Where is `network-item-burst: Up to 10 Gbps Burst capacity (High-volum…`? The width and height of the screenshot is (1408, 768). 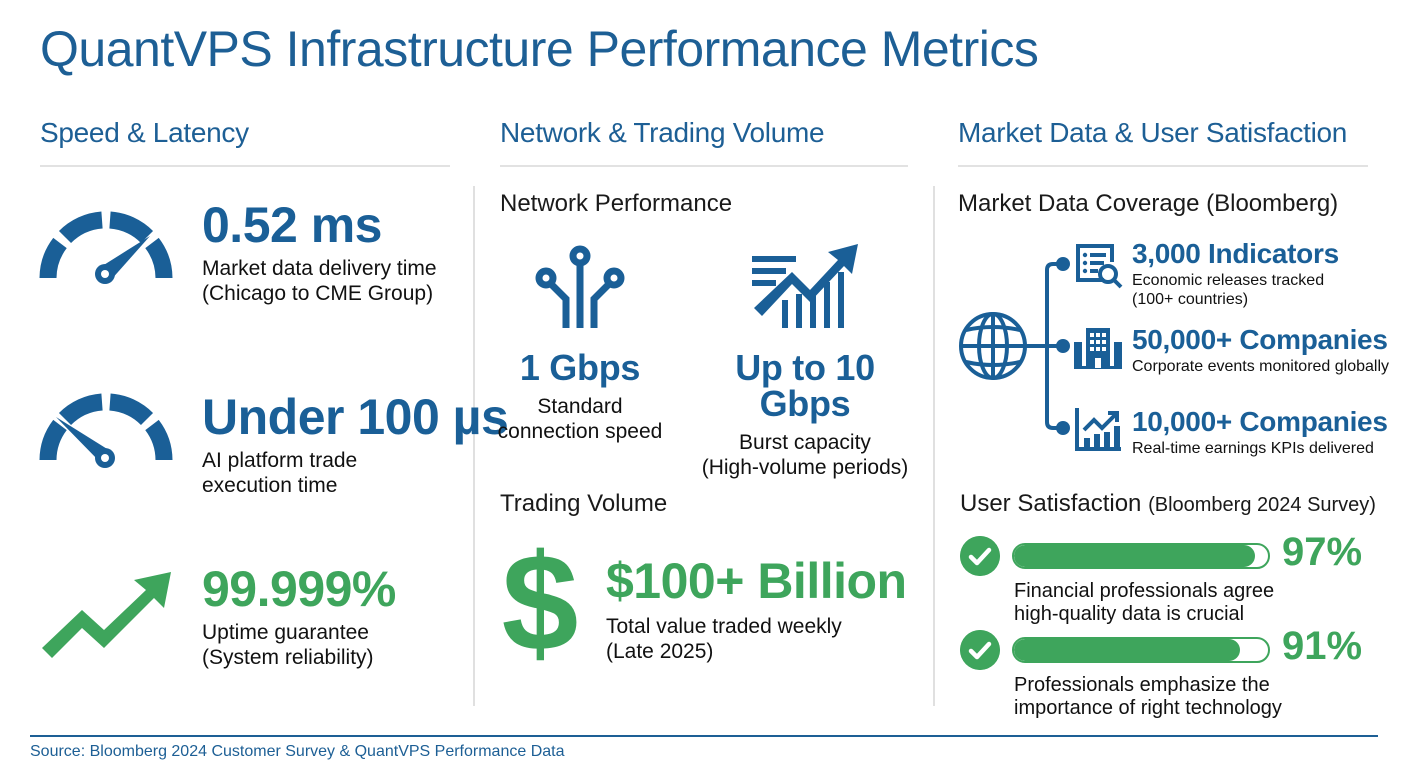
network-item-burst: Up to 10 Gbps Burst capacity (High-volum… is located at coordinates (805, 415).